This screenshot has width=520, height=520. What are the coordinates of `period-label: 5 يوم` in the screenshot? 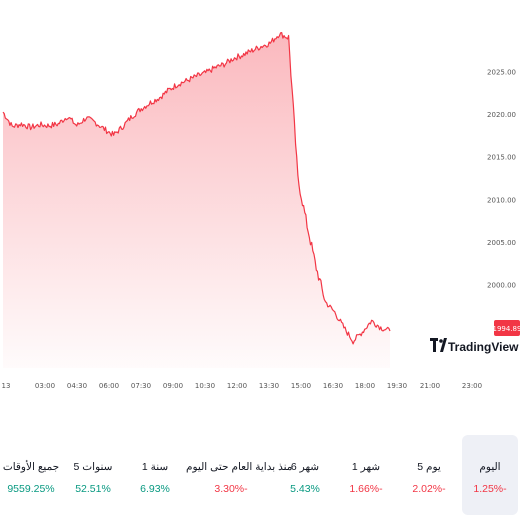 It's located at (429, 467).